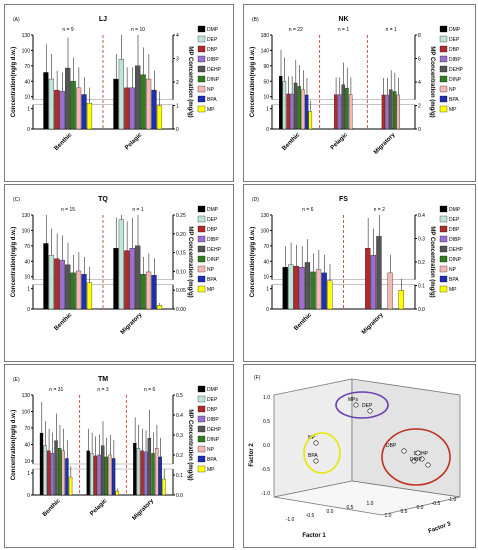  Describe the element at coordinates (266, 398) in the screenshot. I see `factor2-tick-label: 1.0` at that location.